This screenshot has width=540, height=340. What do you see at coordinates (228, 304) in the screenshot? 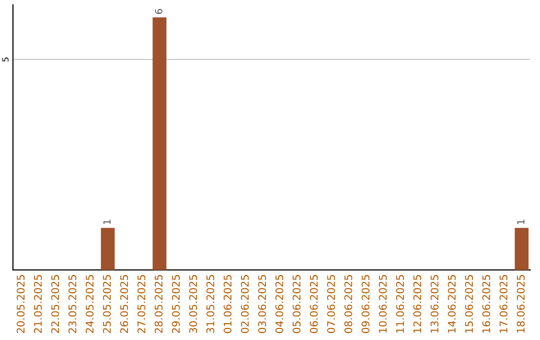
I see `x-tick-label: 01.06.2025` at bounding box center [228, 304].